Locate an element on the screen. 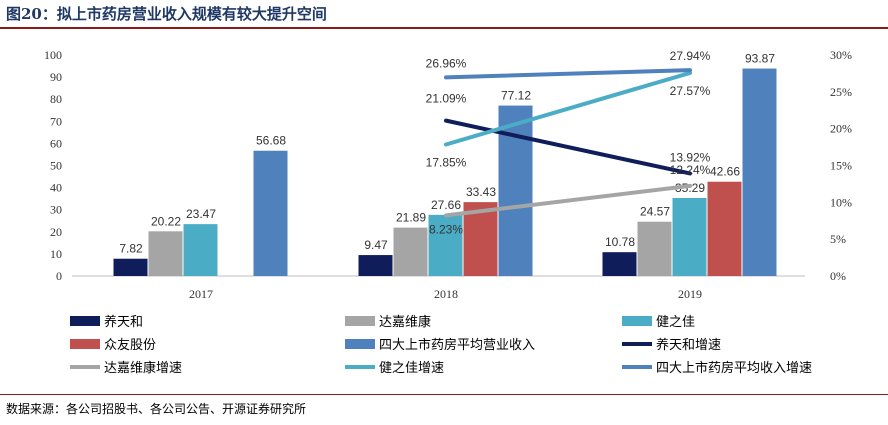 The height and width of the screenshot is (425, 888). source-note: 数据来源：各公司招股书、各公司公告、开源证券研究所 is located at coordinates (156, 409).